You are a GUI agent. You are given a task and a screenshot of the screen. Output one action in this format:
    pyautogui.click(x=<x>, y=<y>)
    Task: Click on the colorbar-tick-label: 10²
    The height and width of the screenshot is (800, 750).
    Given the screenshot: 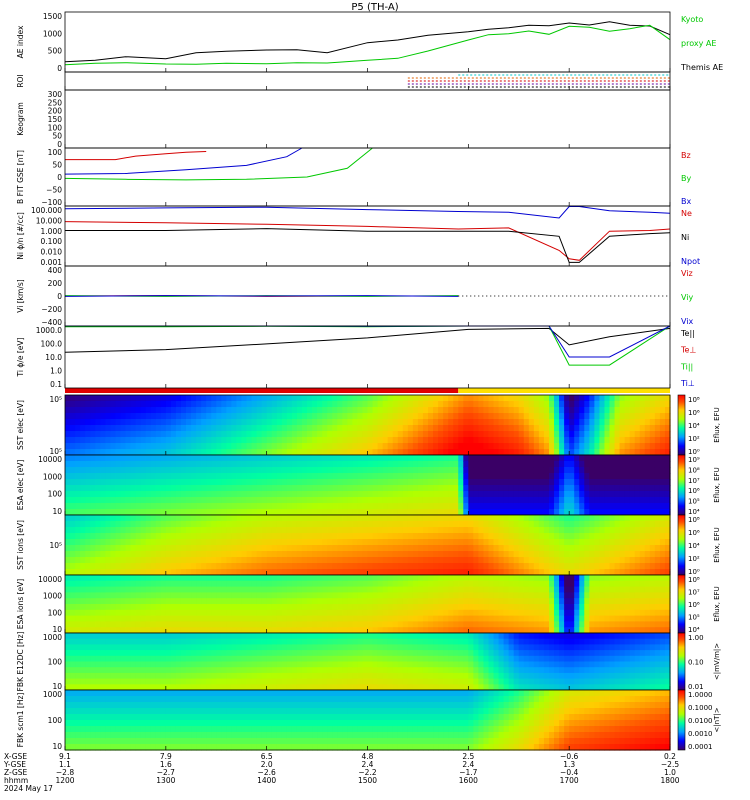 What is the action you would take?
    pyautogui.click(x=694, y=439)
    